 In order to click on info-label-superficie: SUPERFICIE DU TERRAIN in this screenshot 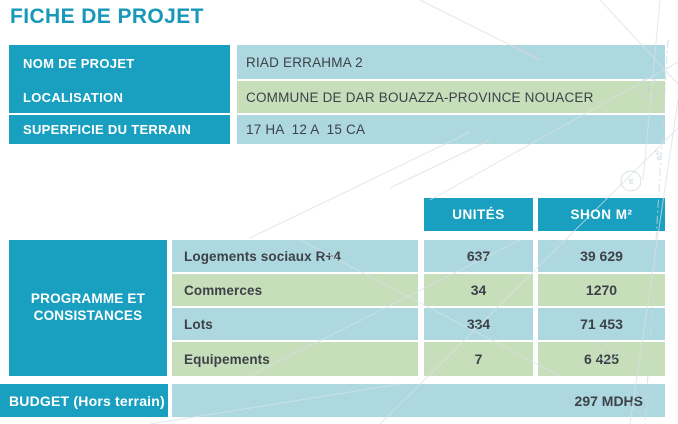, I will do `click(119, 129)`.